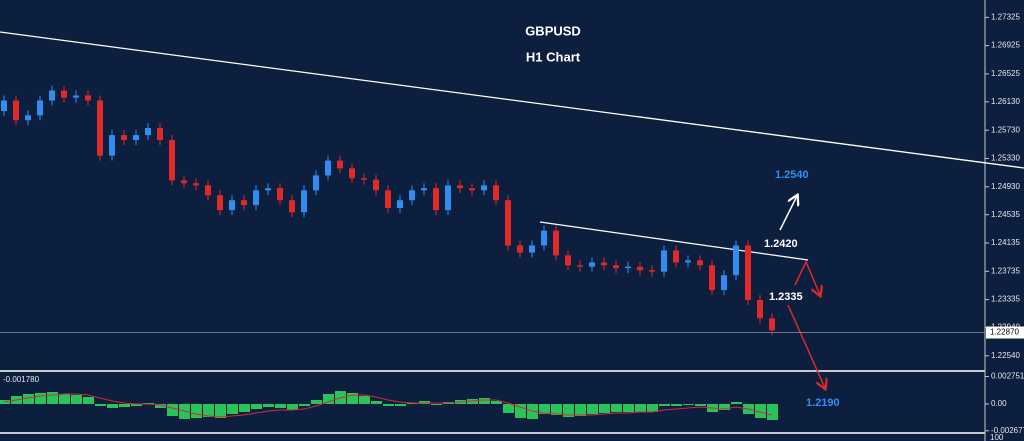 This screenshot has height=441, width=1024. I want to click on price-label: 1.22870, so click(1004, 332).